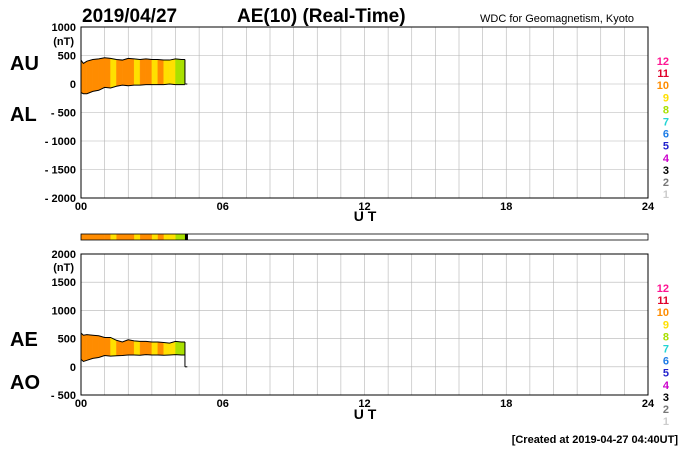  Describe the element at coordinates (663, 289) in the screenshot. I see `ae-ao-station-scale-label: 12` at that location.